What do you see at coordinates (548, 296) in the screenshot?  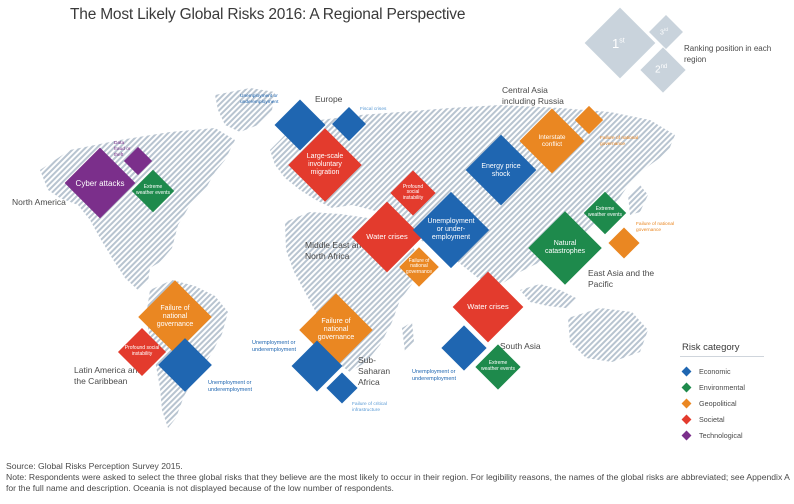 I see `continent-se-asia` at bounding box center [548, 296].